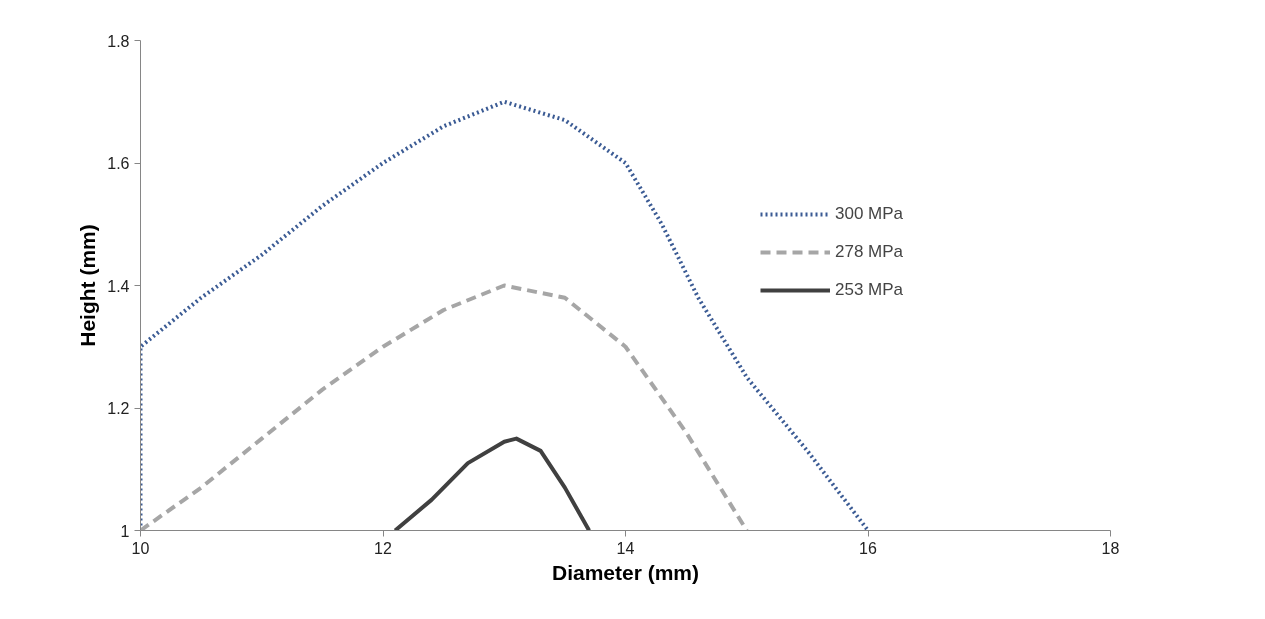 Image resolution: width=1265 pixels, height=619 pixels. Describe the element at coordinates (869, 290) in the screenshot. I see `legend-label: 253 MPa` at that location.